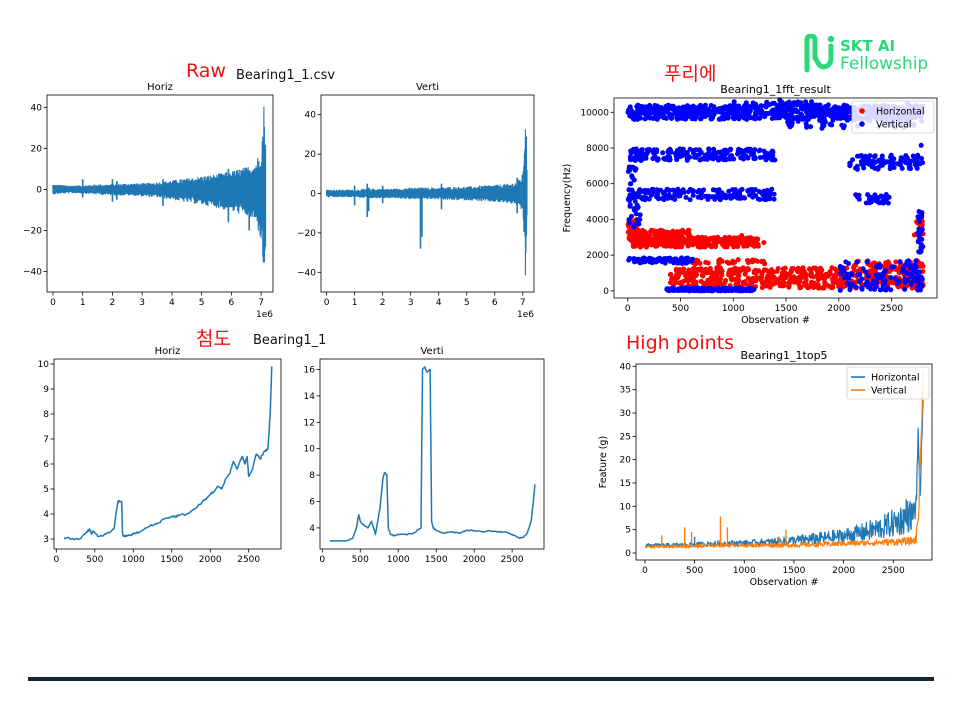 This screenshot has width=960, height=720. Describe the element at coordinates (32, 231) in the screenshot. I see `y-tick-label: −20` at that location.